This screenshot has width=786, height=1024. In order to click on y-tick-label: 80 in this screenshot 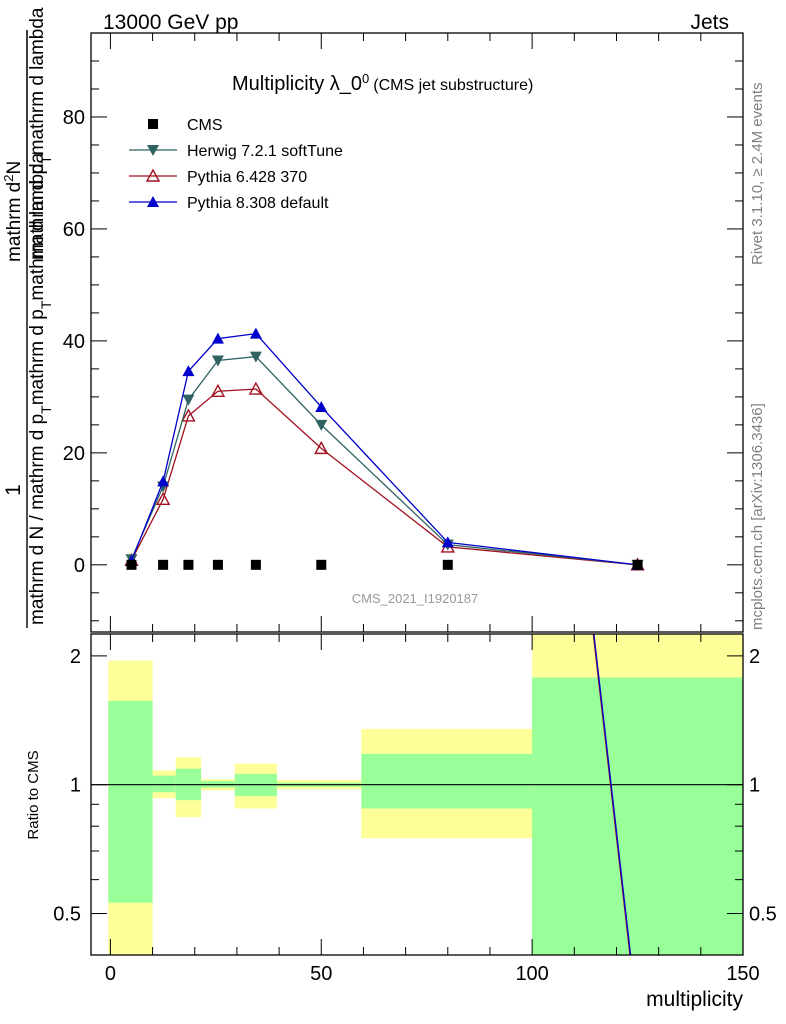, I will do `click(74, 118)`.